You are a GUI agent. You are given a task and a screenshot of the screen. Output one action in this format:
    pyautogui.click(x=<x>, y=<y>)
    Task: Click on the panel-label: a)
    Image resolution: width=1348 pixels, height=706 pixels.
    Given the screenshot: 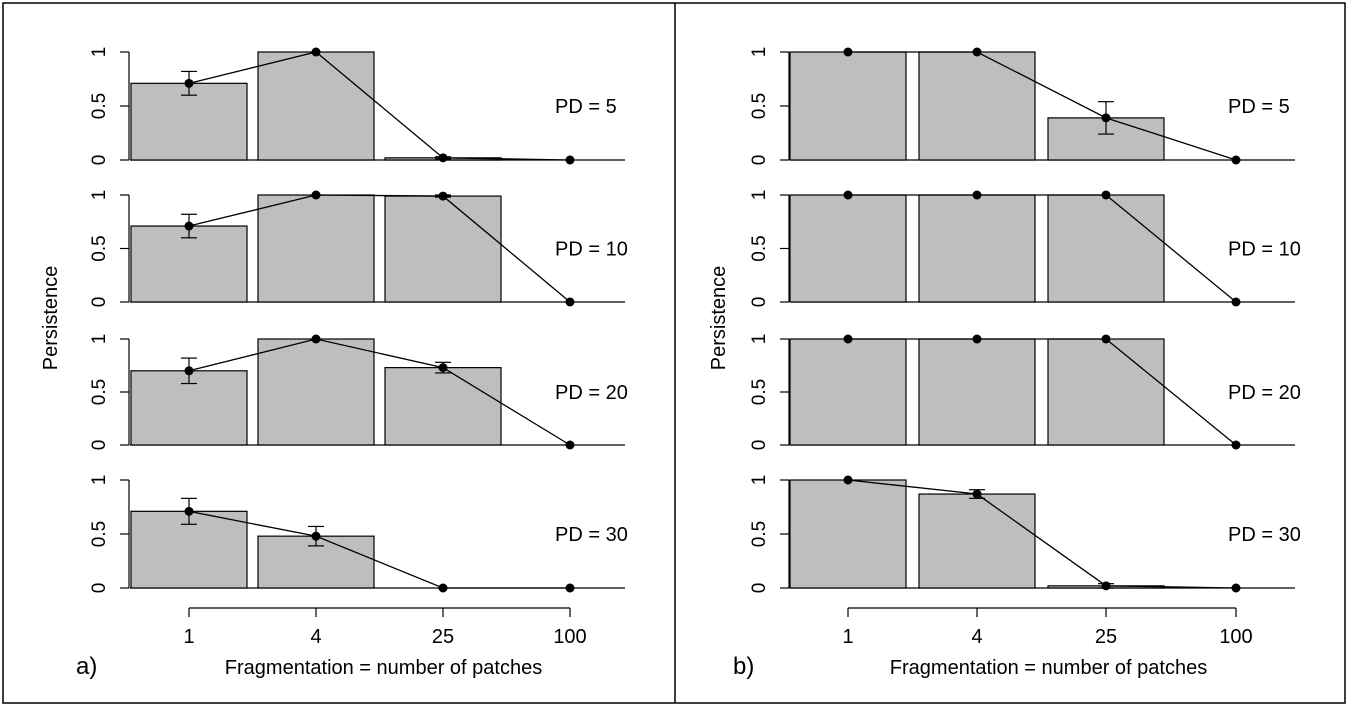 What is the action you would take?
    pyautogui.click(x=86, y=666)
    